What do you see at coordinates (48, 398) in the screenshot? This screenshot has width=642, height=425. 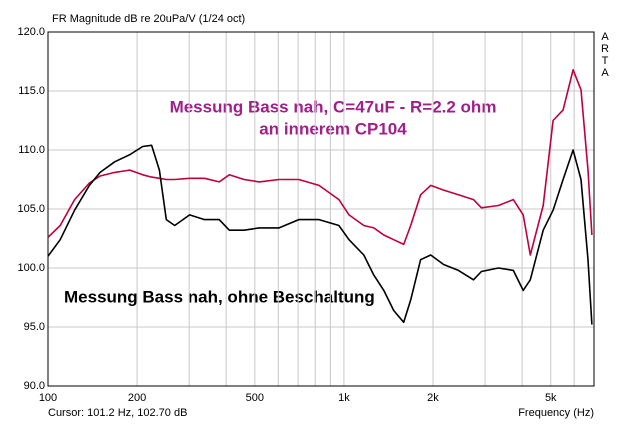 I see `x-tick-label: 100` at bounding box center [48, 398].